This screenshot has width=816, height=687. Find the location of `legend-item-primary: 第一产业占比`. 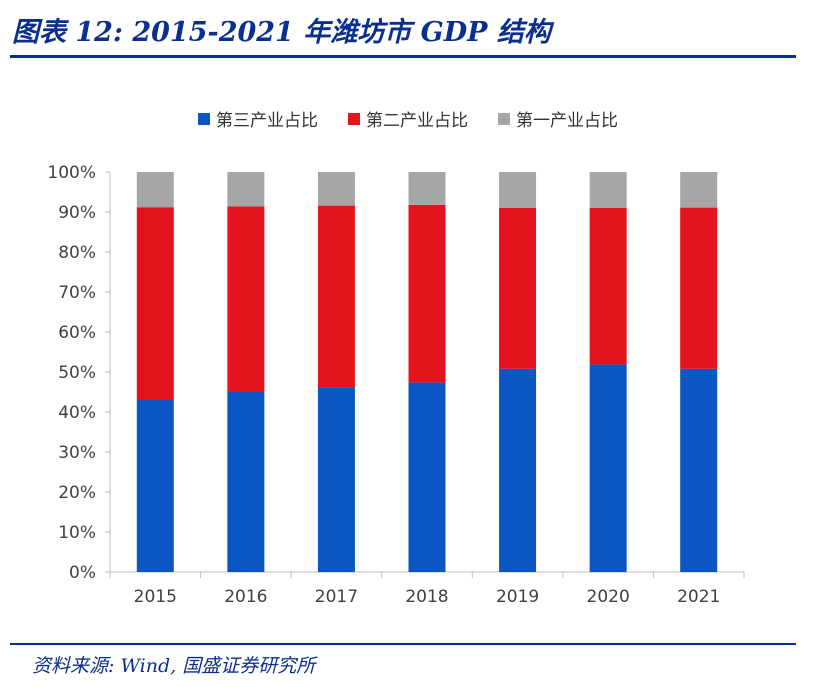

legend-item-primary: 第一产业占比 is located at coordinates (558, 118).